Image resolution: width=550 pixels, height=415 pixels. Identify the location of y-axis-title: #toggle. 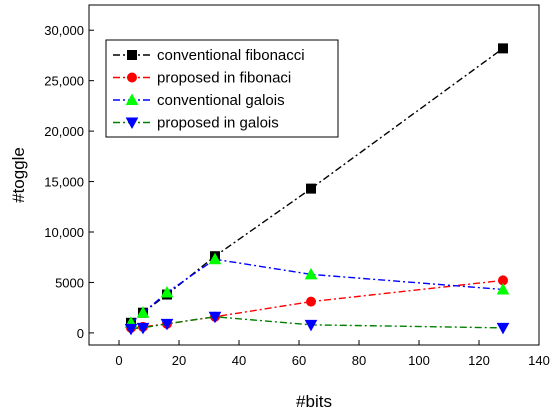
(18, 175).